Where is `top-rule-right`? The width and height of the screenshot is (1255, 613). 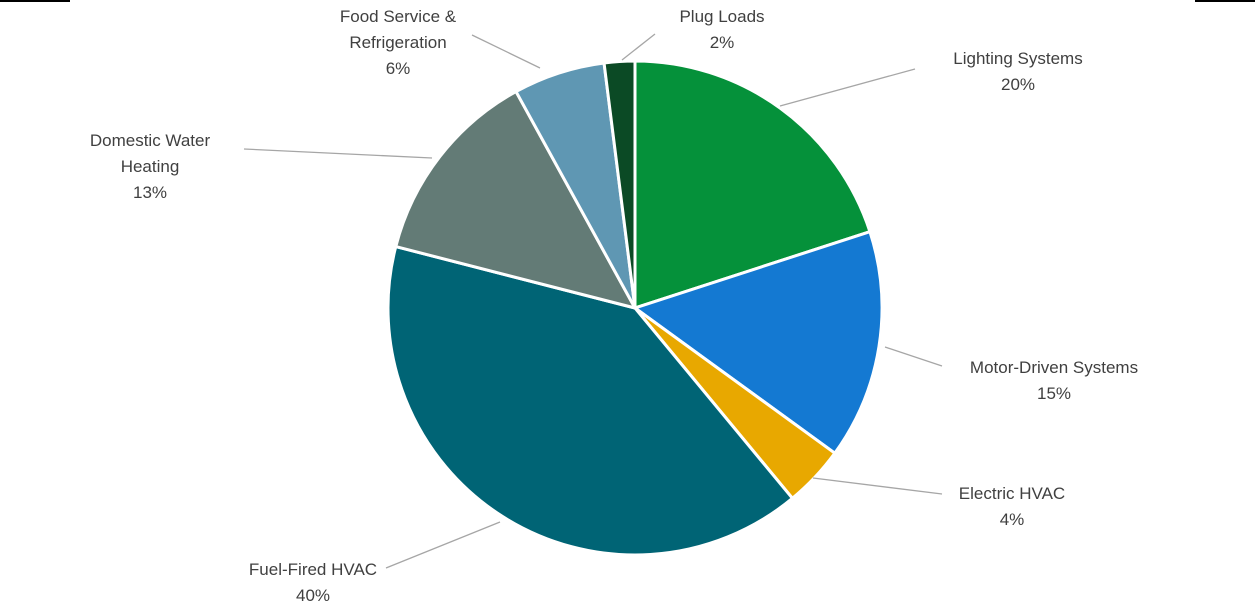 top-rule-right is located at coordinates (1225, 1).